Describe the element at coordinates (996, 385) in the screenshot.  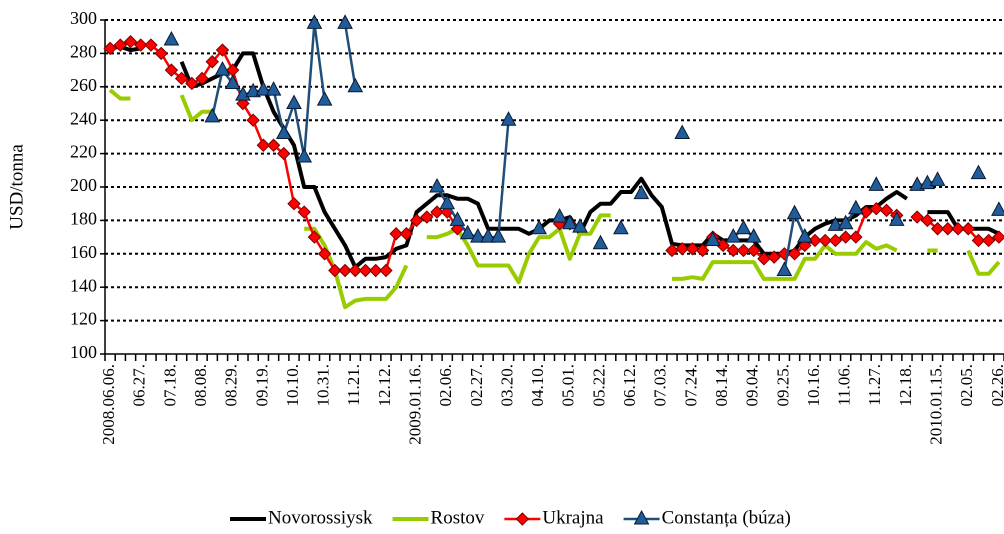
I see `x-tick-label: 02.26.` at that location.